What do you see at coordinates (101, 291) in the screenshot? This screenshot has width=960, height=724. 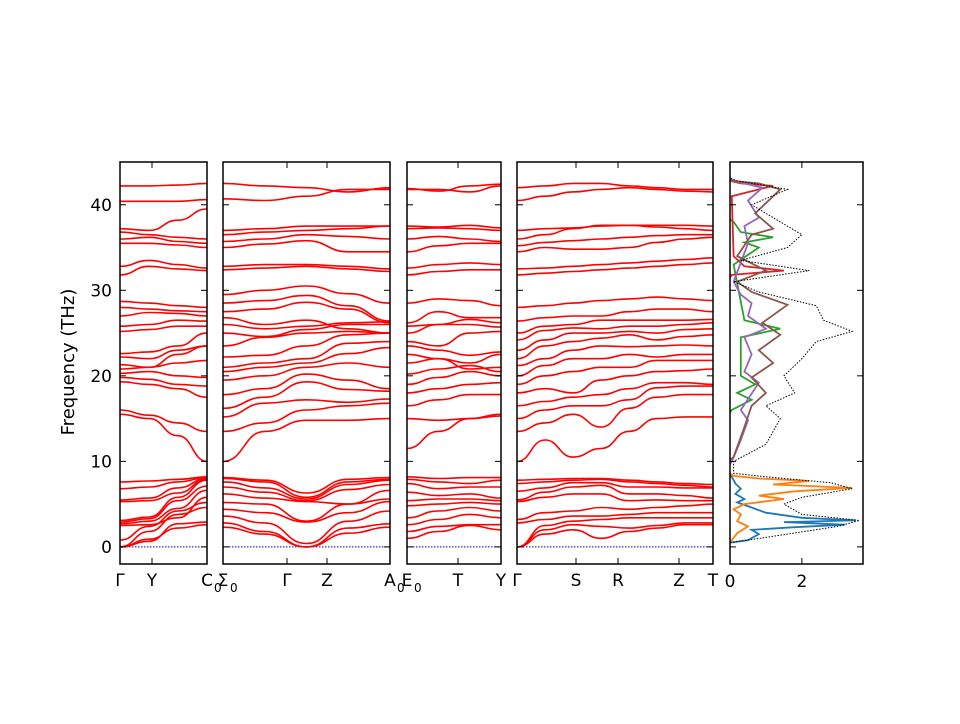 I see `y-tick-label: 30` at bounding box center [101, 291].